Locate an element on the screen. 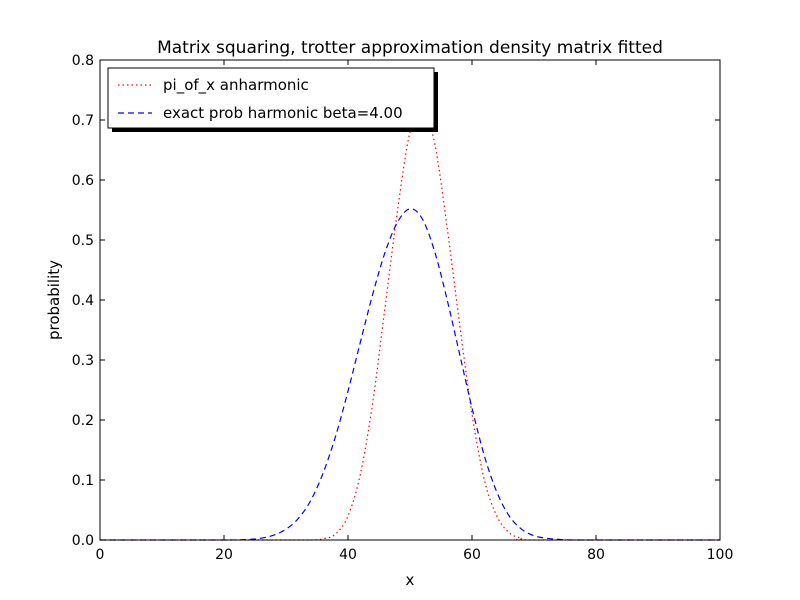 The height and width of the screenshot is (600, 800). x-tick-label: 80 is located at coordinates (596, 555).